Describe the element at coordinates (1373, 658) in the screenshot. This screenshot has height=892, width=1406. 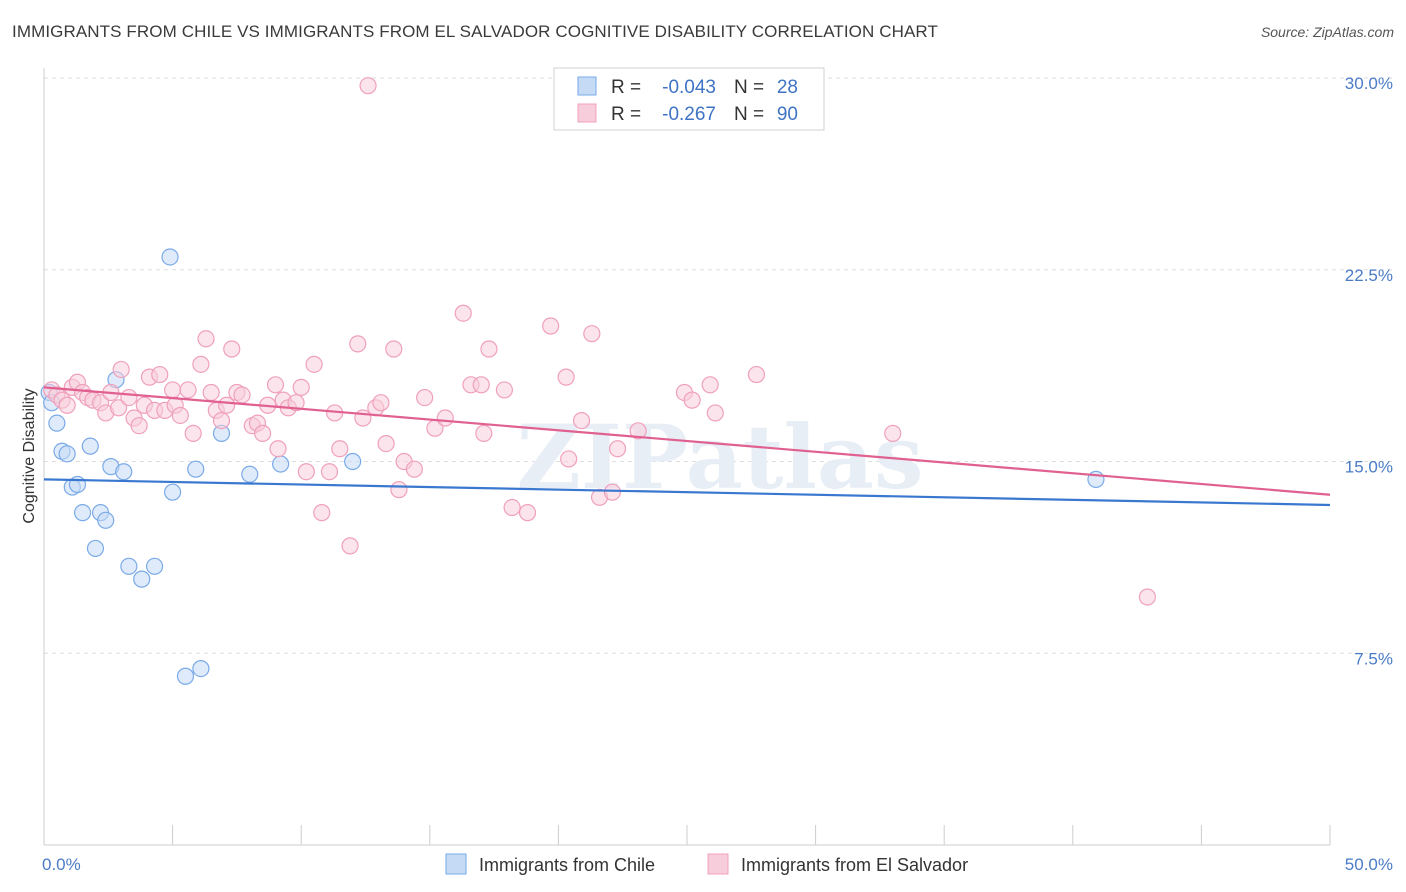
I see `y-tick-label-0: 7.5%` at that location.